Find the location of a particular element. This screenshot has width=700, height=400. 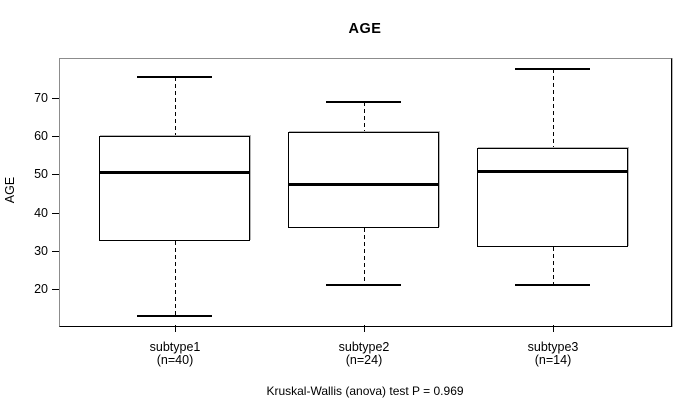

box-subtype2 is located at coordinates (363, 180).